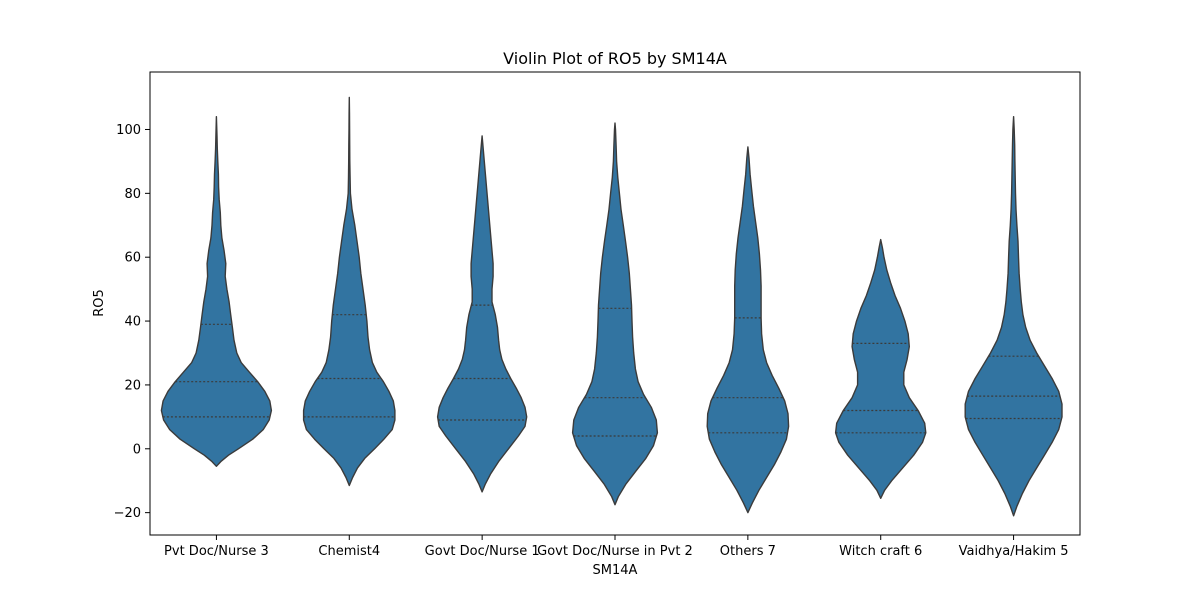 This screenshot has height=600, width=1200. I want to click on x-tick-label: Chemist4, so click(349, 551).